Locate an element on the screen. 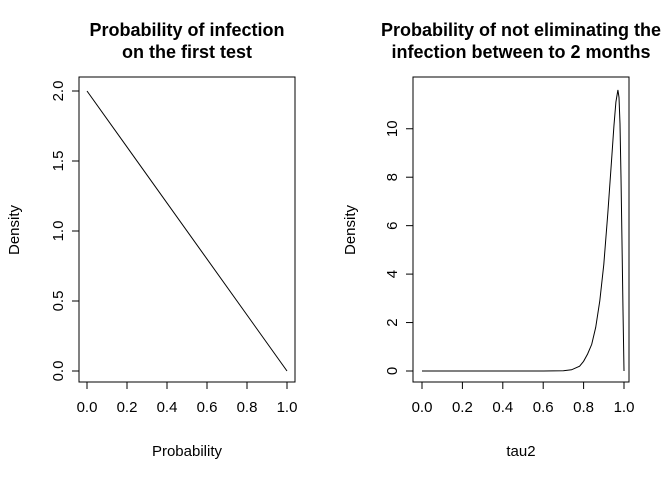 Image resolution: width=672 pixels, height=480 pixels. y-tick-label: 10 is located at coordinates (392, 128).